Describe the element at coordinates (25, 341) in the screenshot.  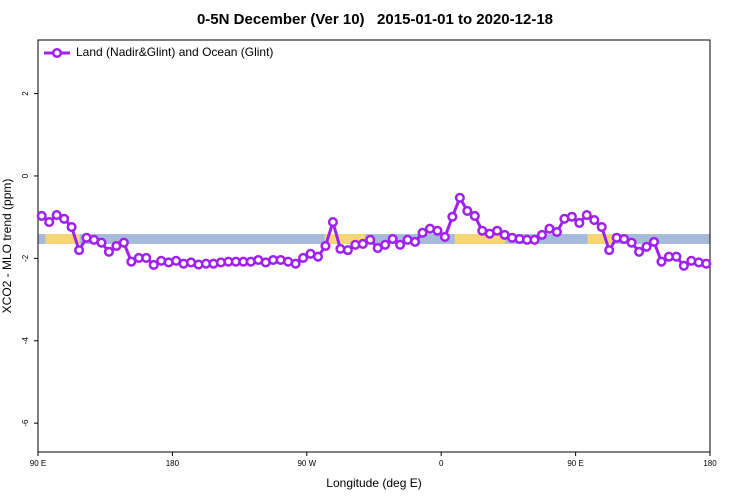
I see `y-tick-label: -4` at that location.